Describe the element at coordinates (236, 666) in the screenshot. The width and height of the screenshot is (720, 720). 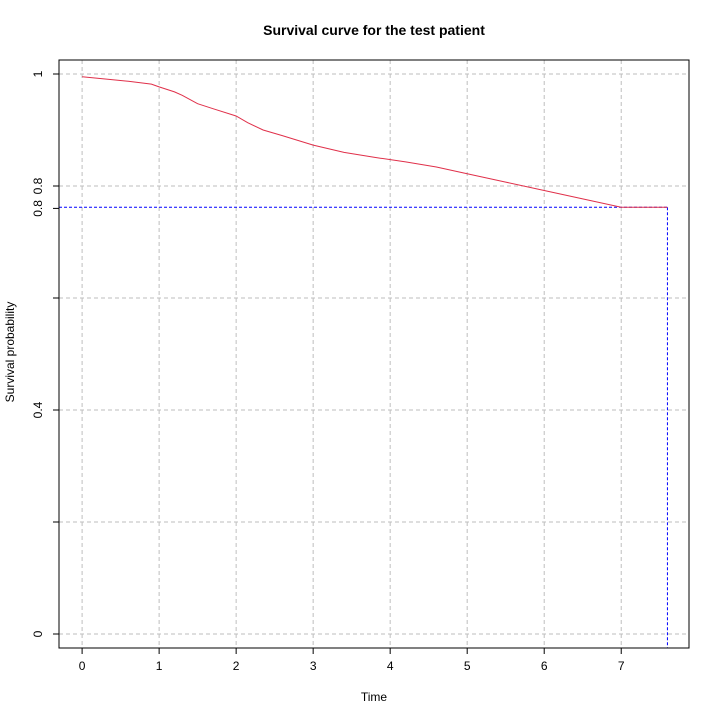
I see `x-tick-label-2: 2` at that location.